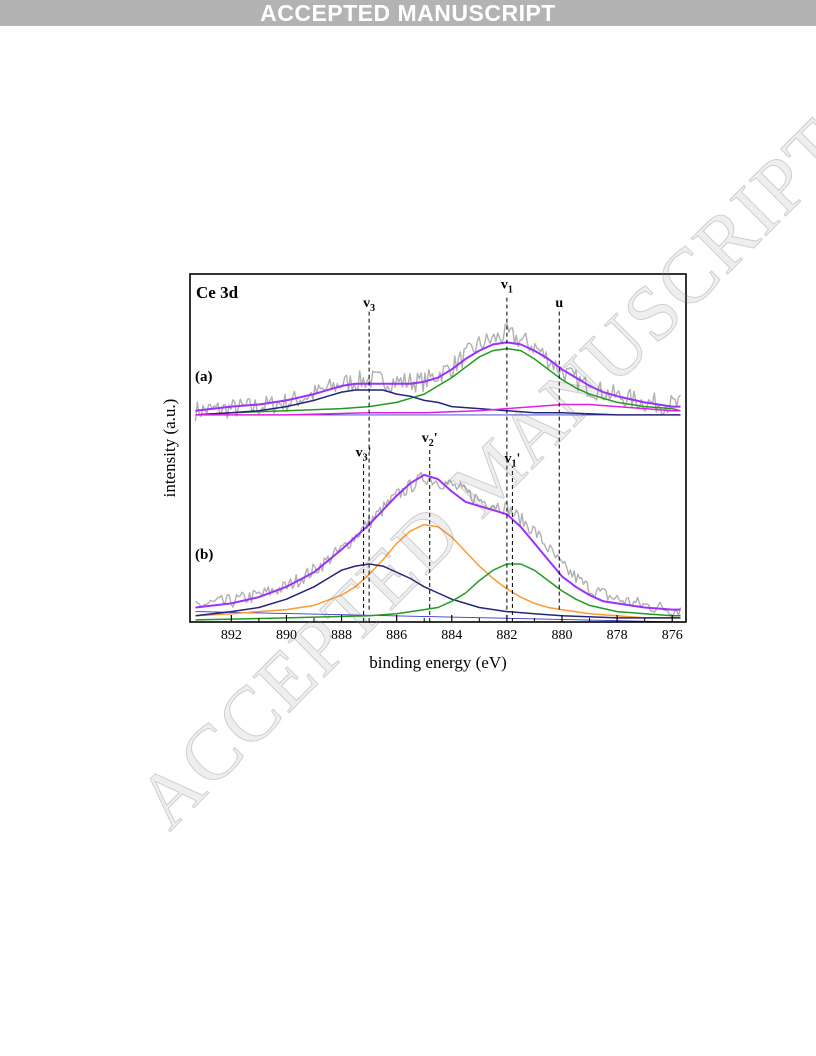 This screenshot has width=816, height=1056. Describe the element at coordinates (672, 635) in the screenshot. I see `x-tick-label-8: 876` at that location.